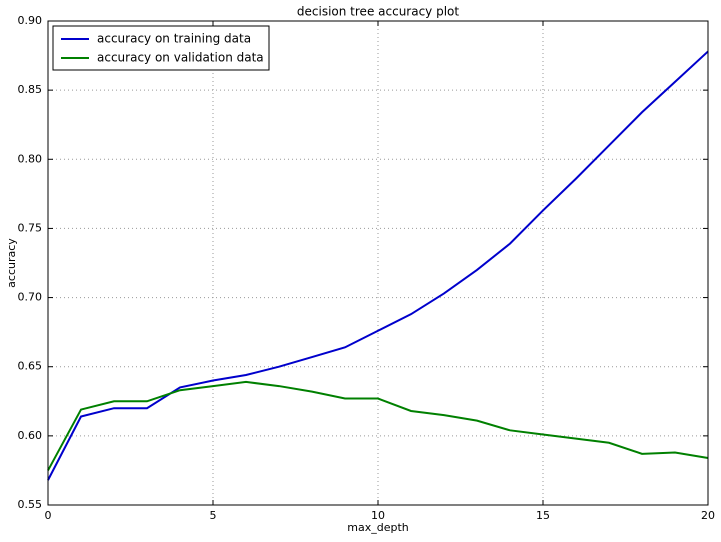  Describe the element at coordinates (161, 48) in the screenshot. I see `legend-box` at that location.